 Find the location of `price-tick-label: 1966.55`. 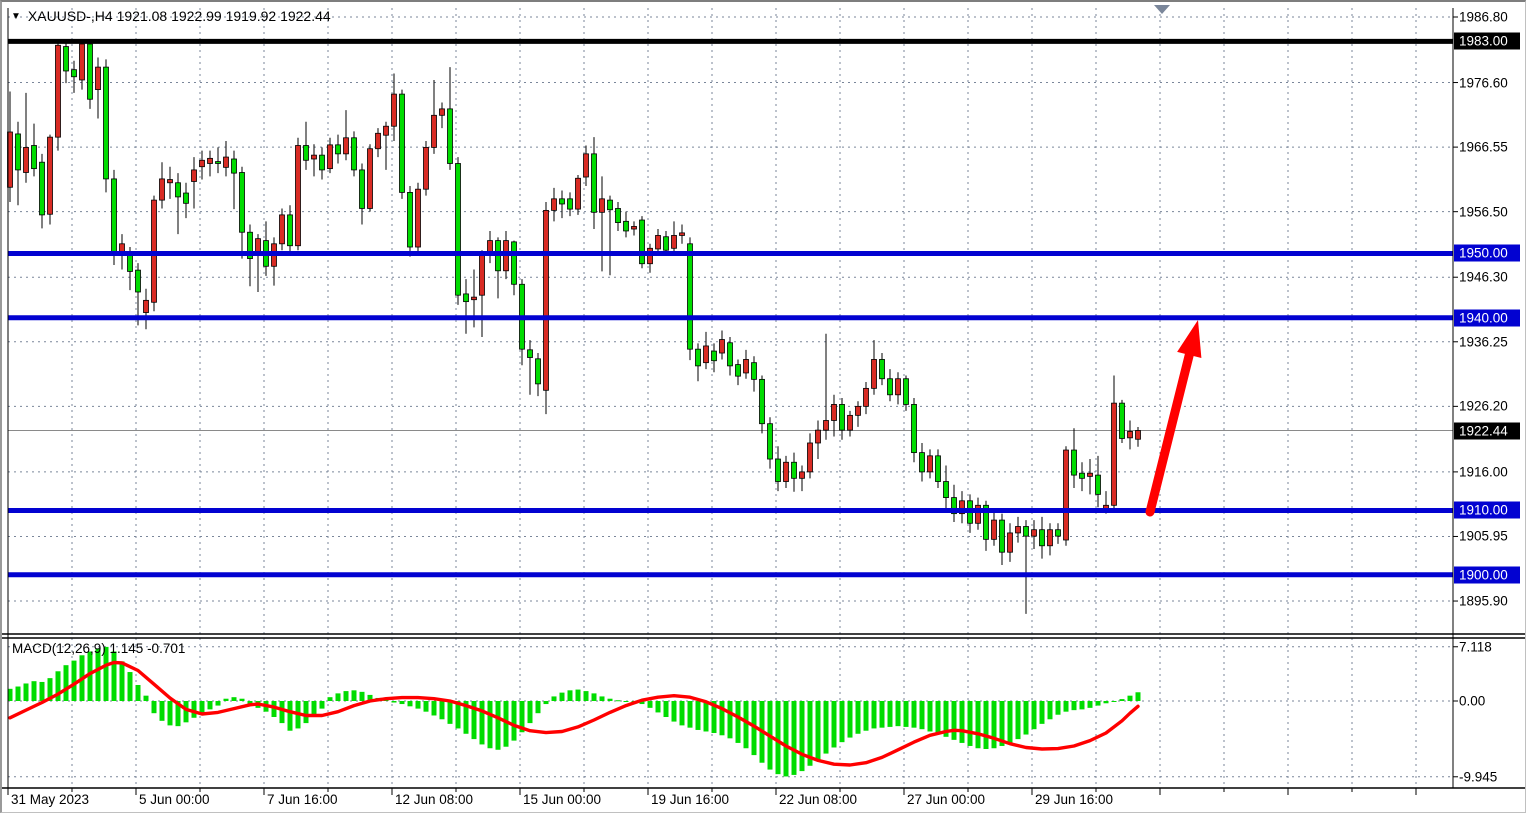

price-tick-label: 1966.55 is located at coordinates (1483, 147).